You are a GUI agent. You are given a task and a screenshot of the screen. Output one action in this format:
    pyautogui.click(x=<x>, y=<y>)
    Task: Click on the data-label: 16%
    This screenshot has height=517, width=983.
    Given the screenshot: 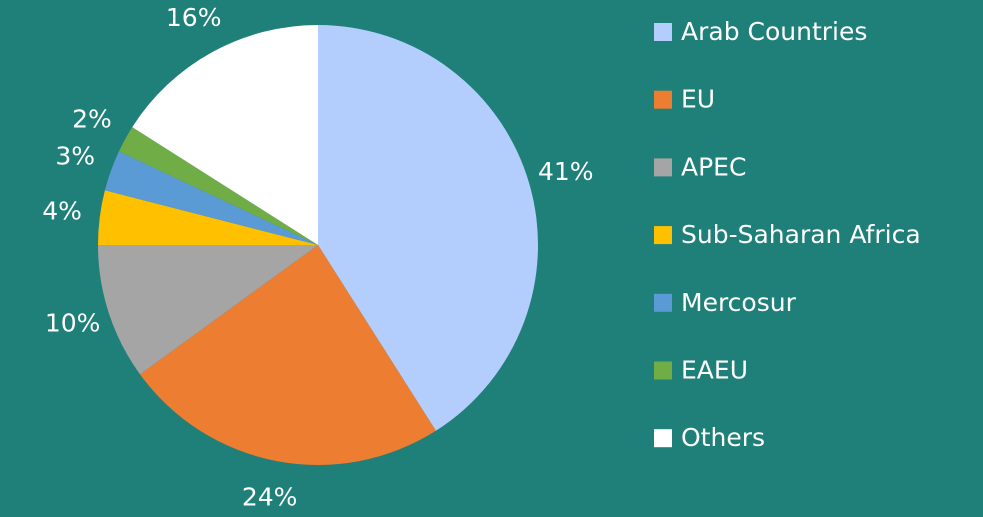 What is the action you would take?
    pyautogui.click(x=194, y=17)
    